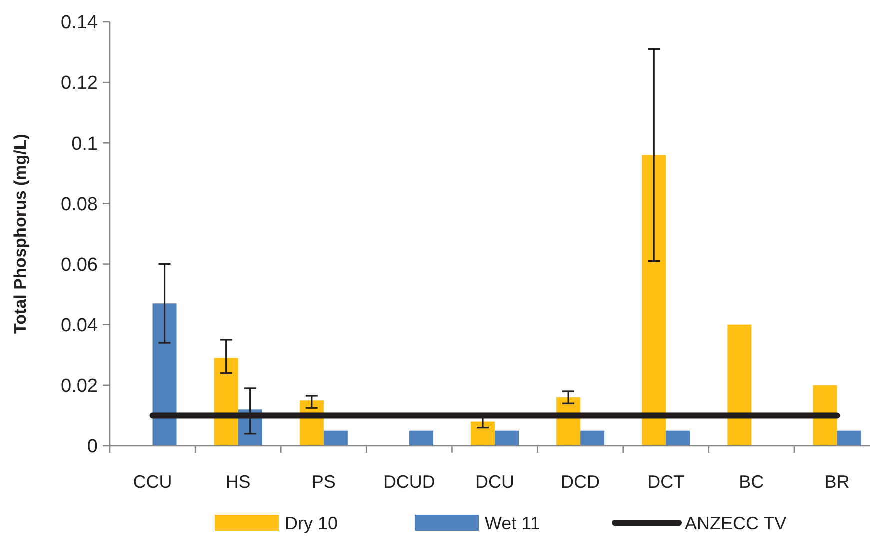 Image resolution: width=870 pixels, height=540 pixels. Describe the element at coordinates (736, 523) in the screenshot. I see `legend-label: ANZECC TV` at that location.